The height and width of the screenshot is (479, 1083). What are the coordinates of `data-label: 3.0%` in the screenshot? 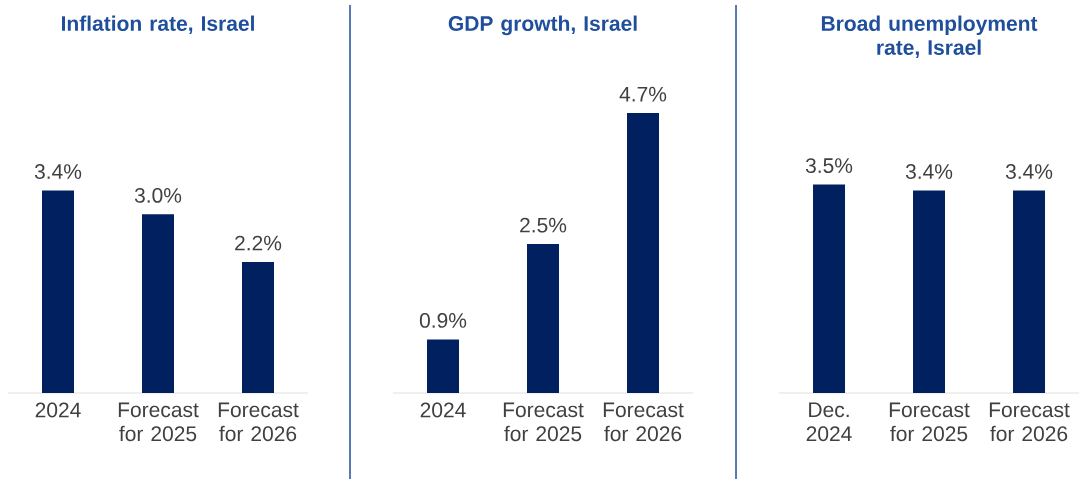 It's located at (158, 195).